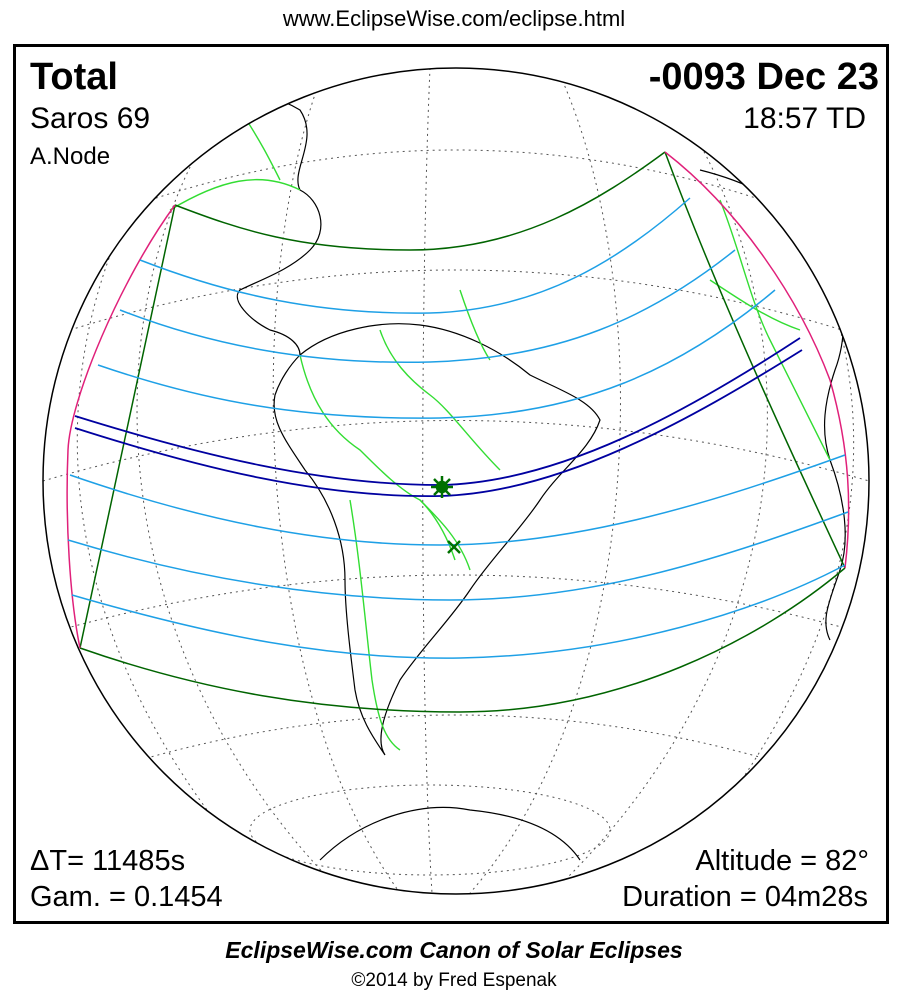 This screenshot has height=1004, width=908. I want to click on star-marker-icon, so click(442, 487).